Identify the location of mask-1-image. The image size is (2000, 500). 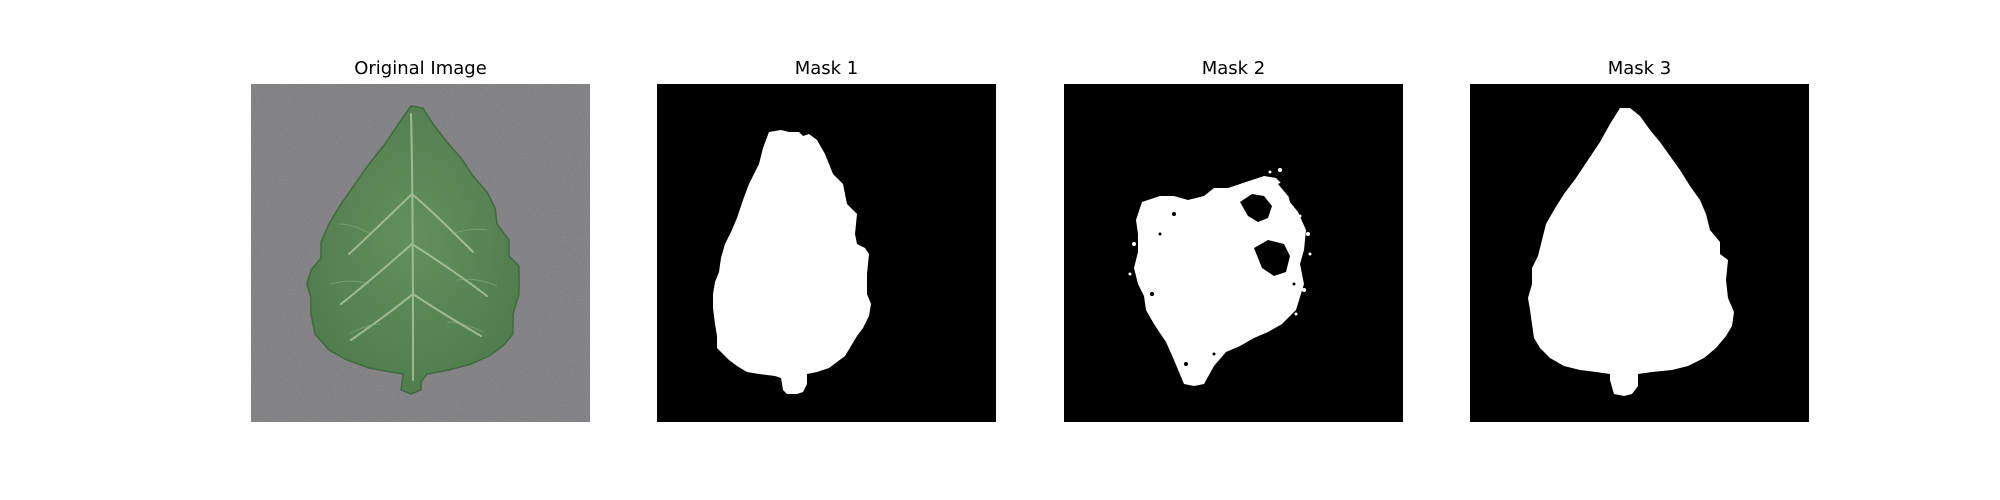
(826, 253).